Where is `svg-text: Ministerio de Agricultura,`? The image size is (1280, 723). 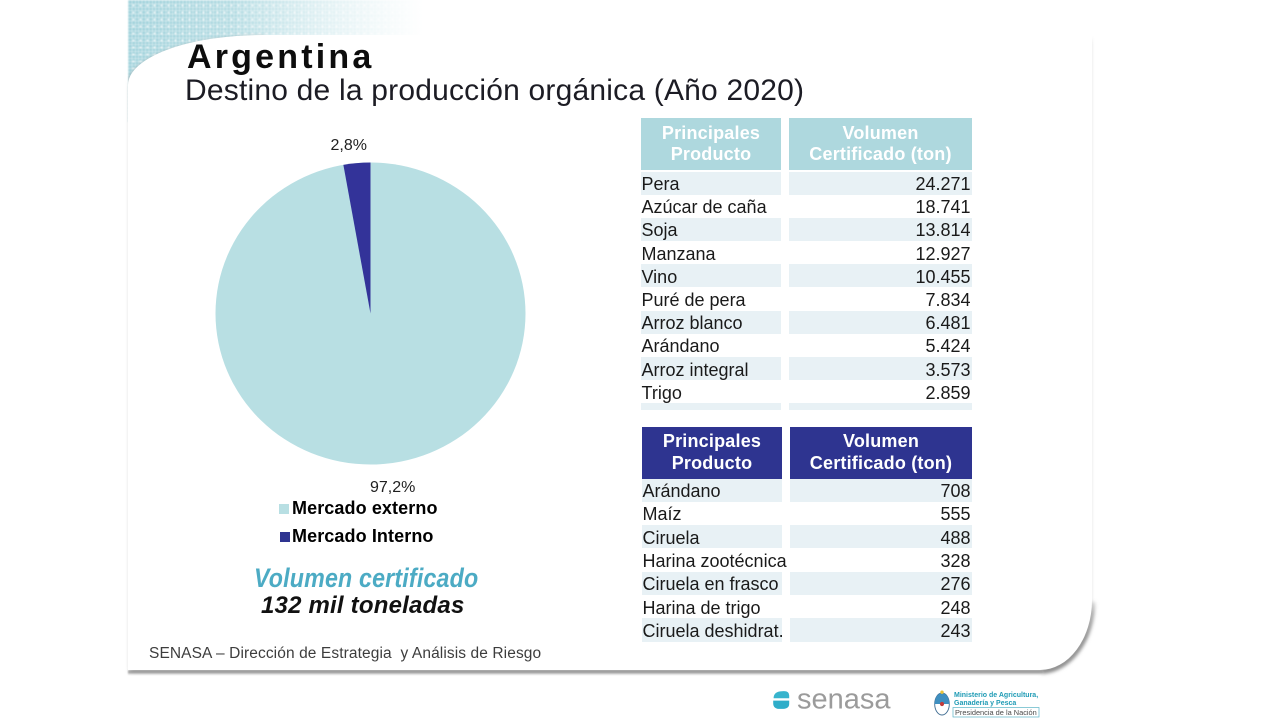 svg-text: Ministerio de Agricultura, is located at coordinates (996, 695).